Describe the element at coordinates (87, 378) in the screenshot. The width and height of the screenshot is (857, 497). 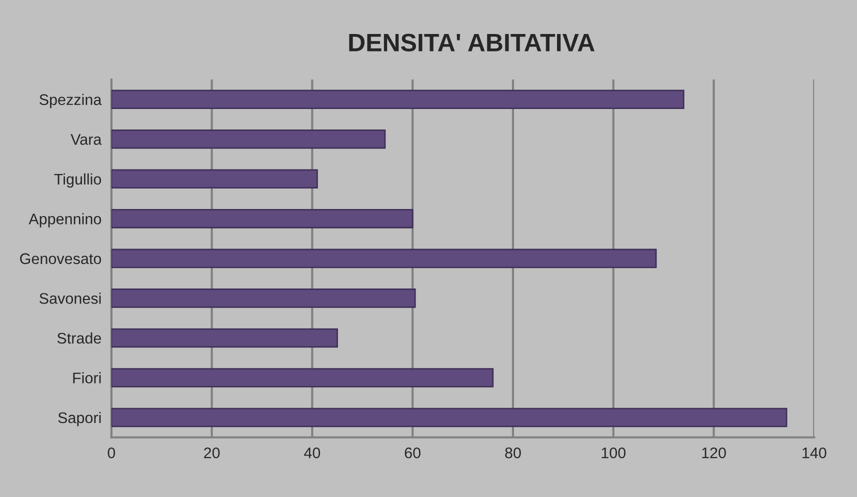
I see `y-tick-label: Fiori` at that location.